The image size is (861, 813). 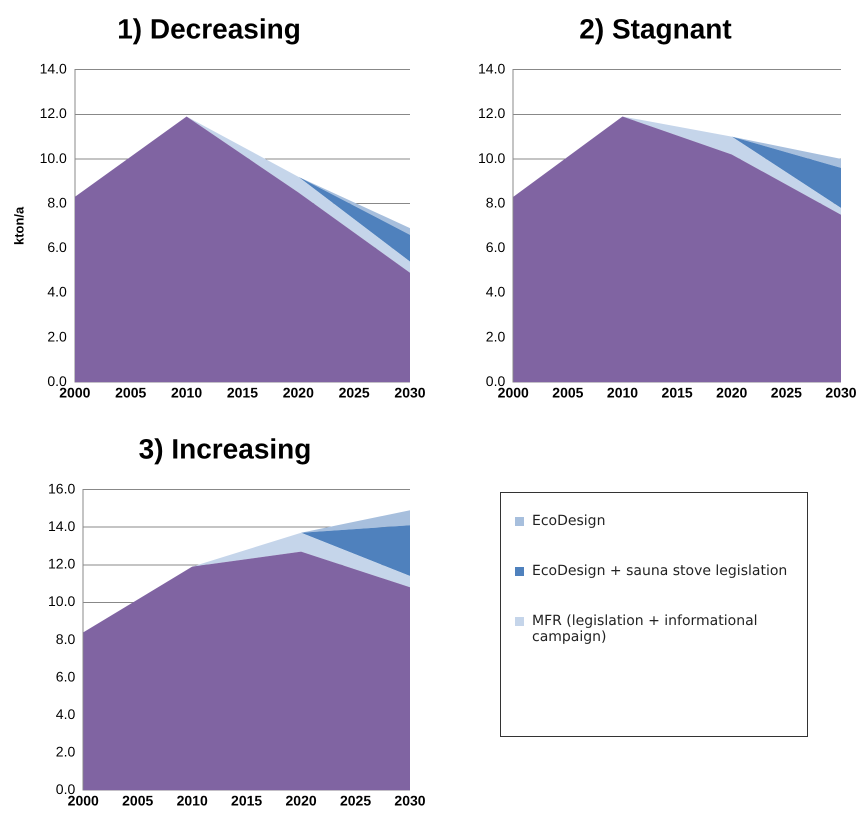 I want to click on chart-title: 1) Decreasing, so click(x=209, y=29).